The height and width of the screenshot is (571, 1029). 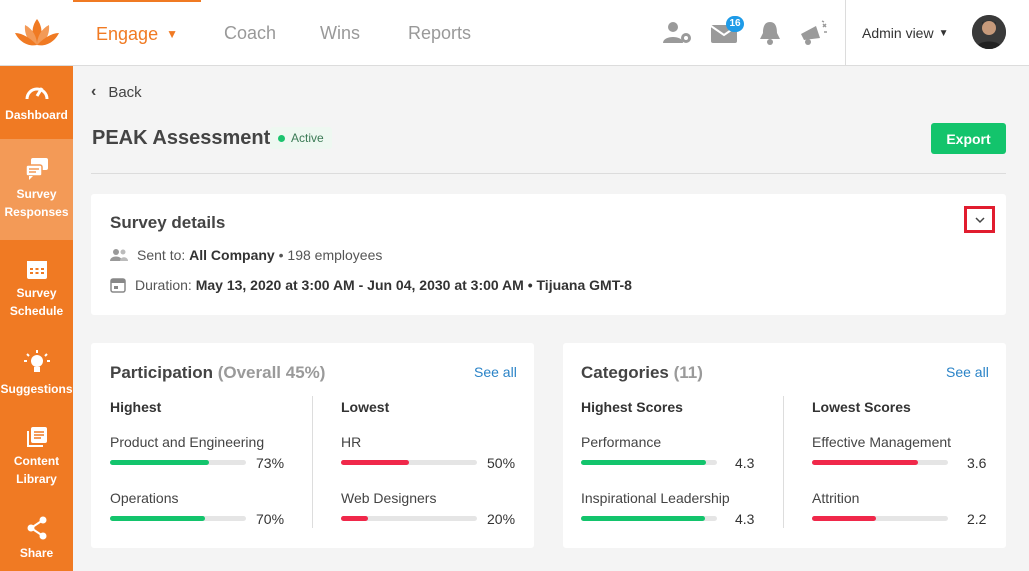 I want to click on lowest-scores-heading: Lowest Scores, so click(x=861, y=407).